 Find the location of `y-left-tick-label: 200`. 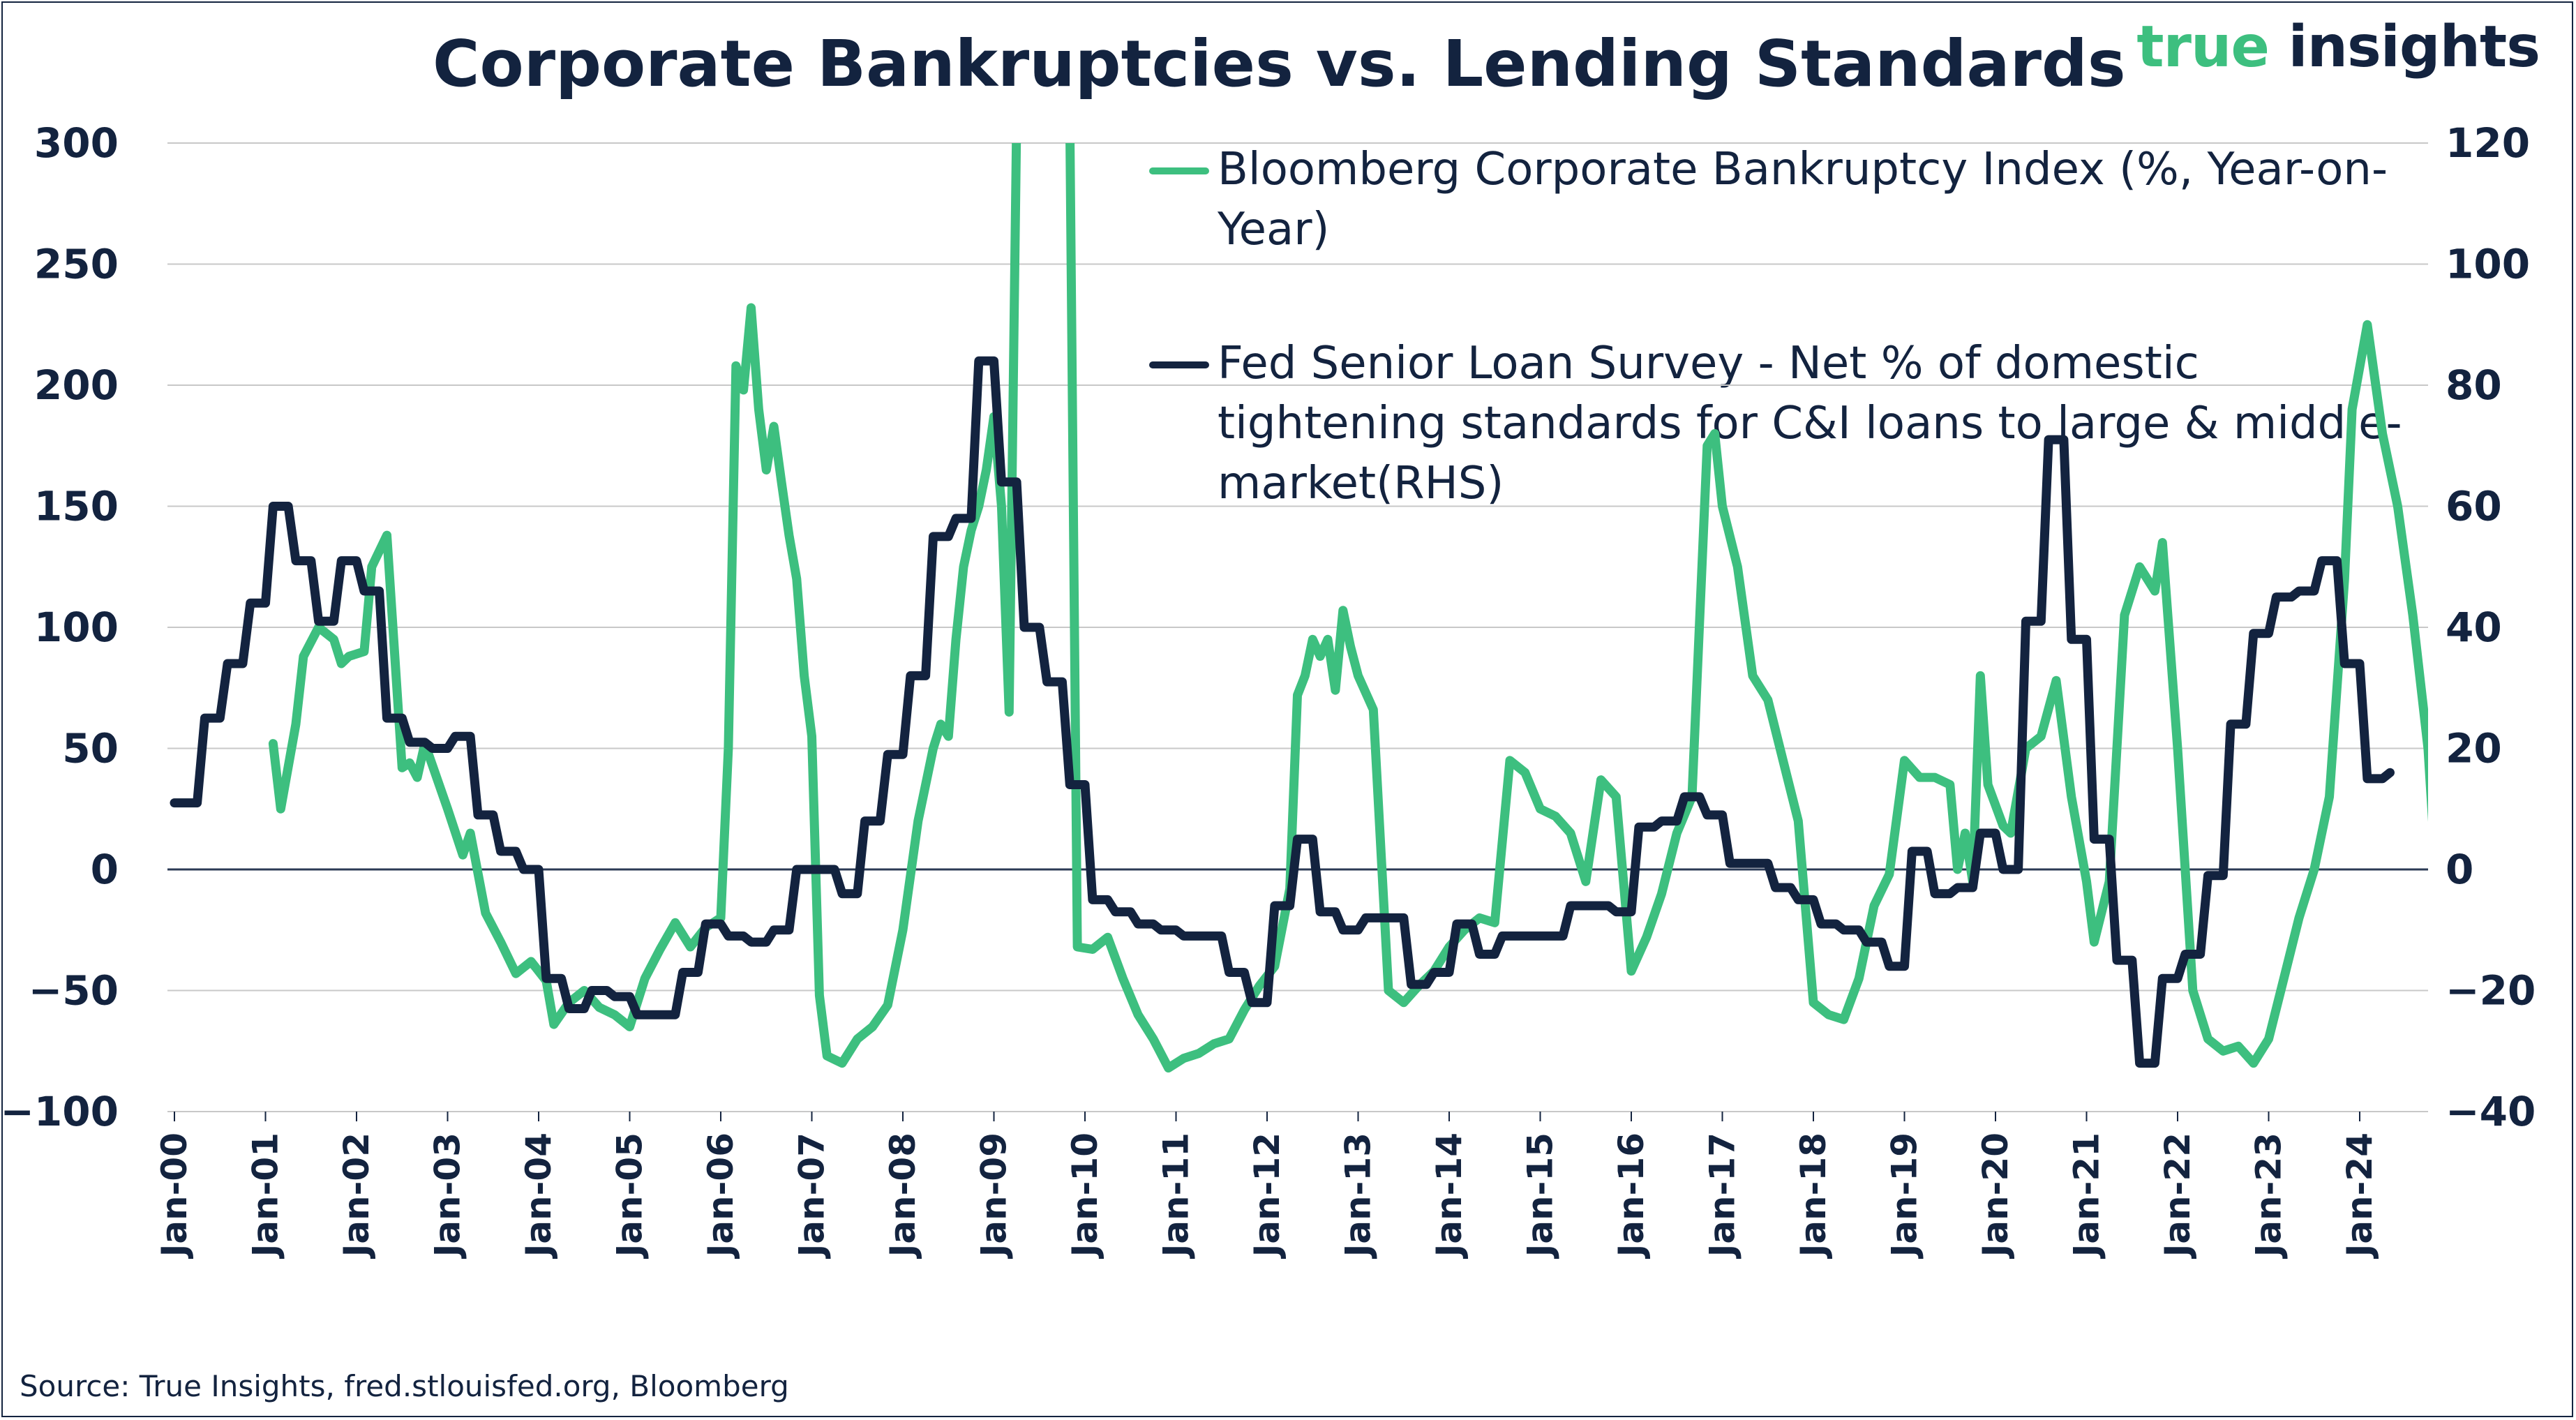

y-left-tick-label: 200 is located at coordinates (76, 385).